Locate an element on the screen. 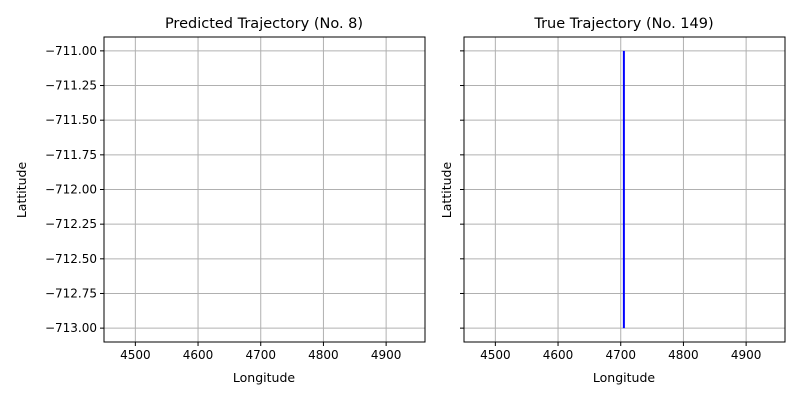 The image size is (800, 400). y-tick-label: −711.75 is located at coordinates (71, 155).